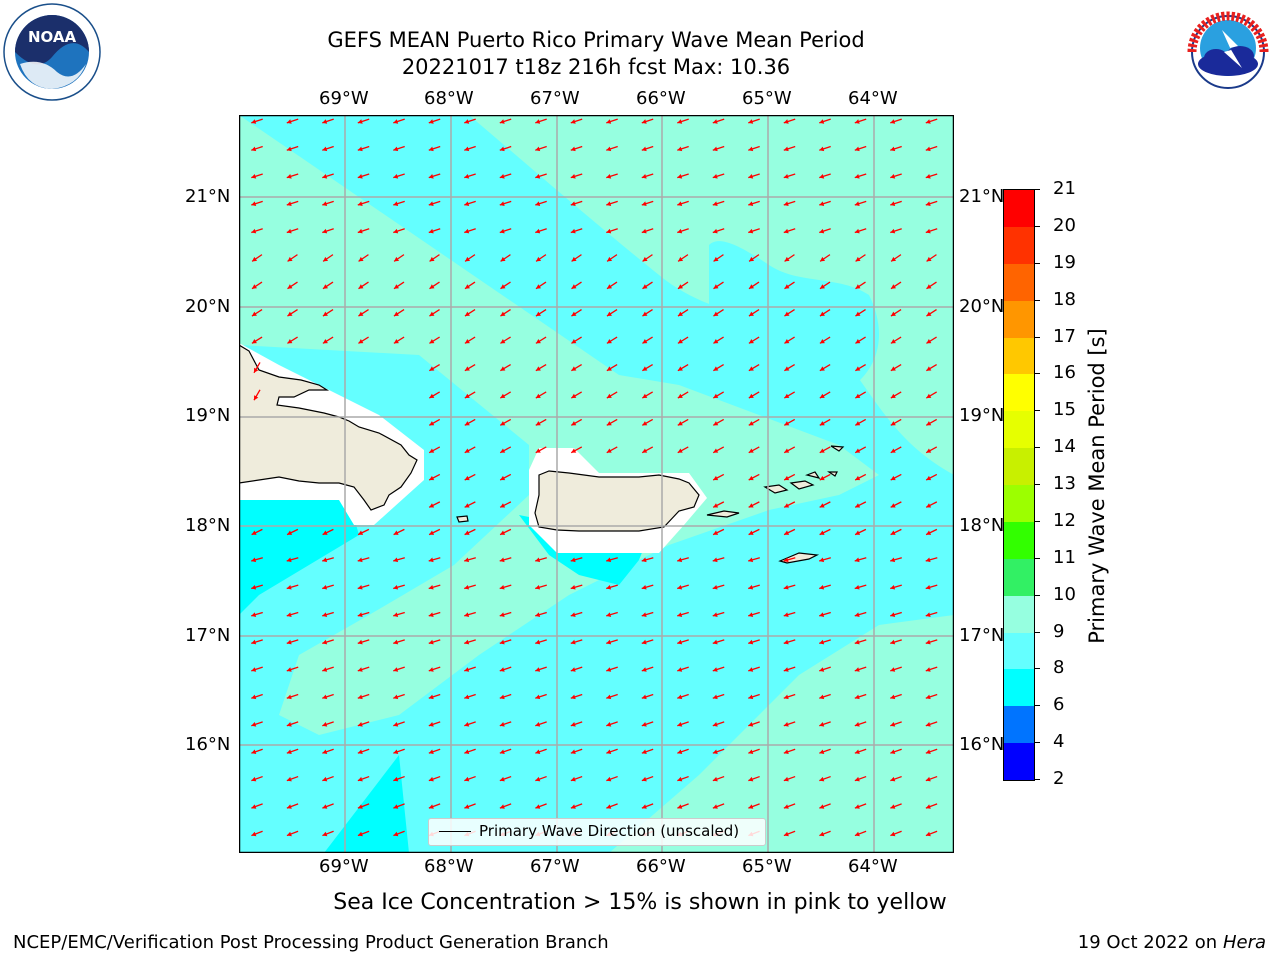 Image resolution: width=1280 pixels, height=960 pixels. What do you see at coordinates (1064, 373) in the screenshot?
I see `colorbar-tick-label: 16` at bounding box center [1064, 373].